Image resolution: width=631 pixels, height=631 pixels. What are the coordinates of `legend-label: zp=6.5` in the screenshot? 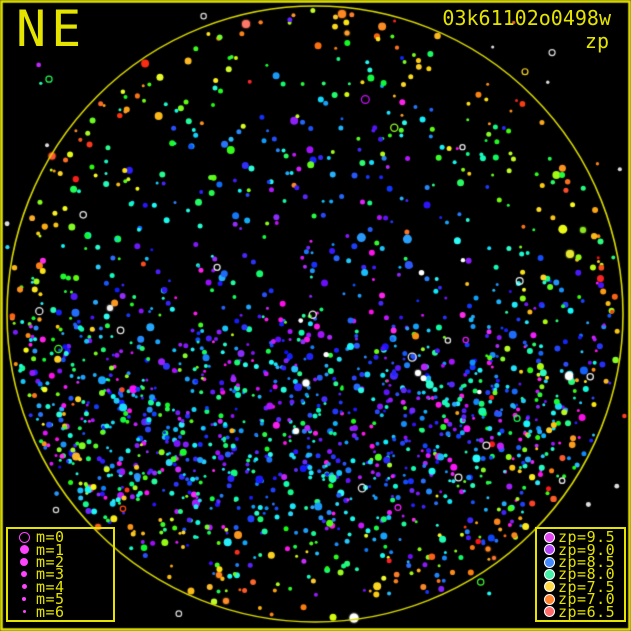 It's located at (587, 611).